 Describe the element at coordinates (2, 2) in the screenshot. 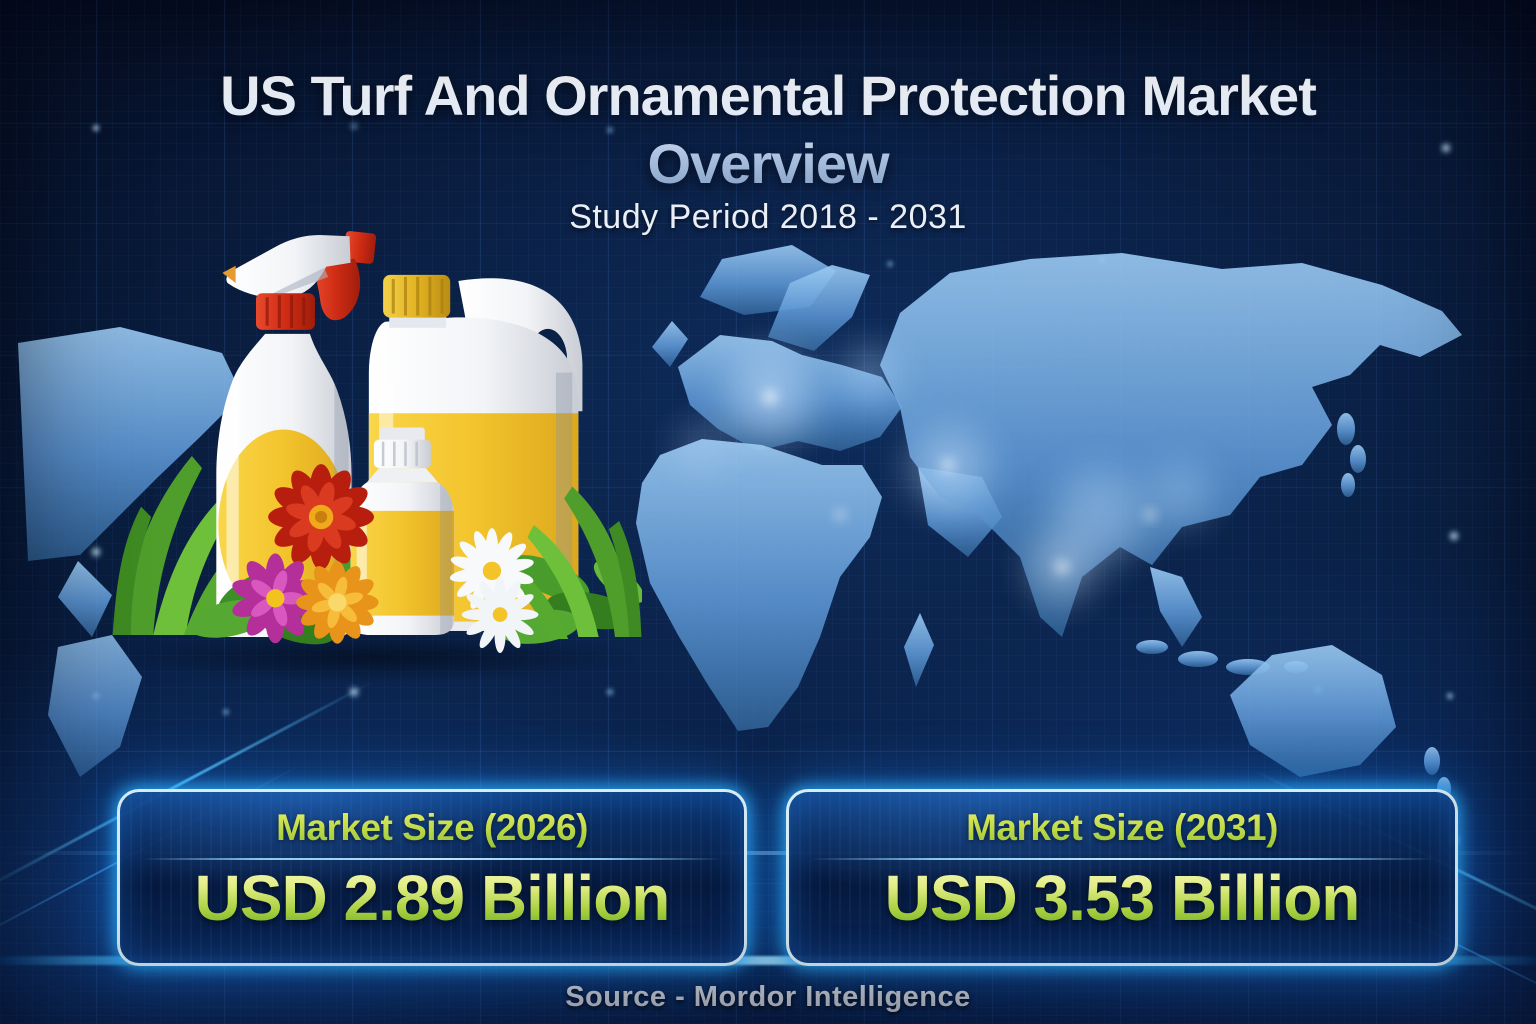

I see `background-sparkles` at that location.